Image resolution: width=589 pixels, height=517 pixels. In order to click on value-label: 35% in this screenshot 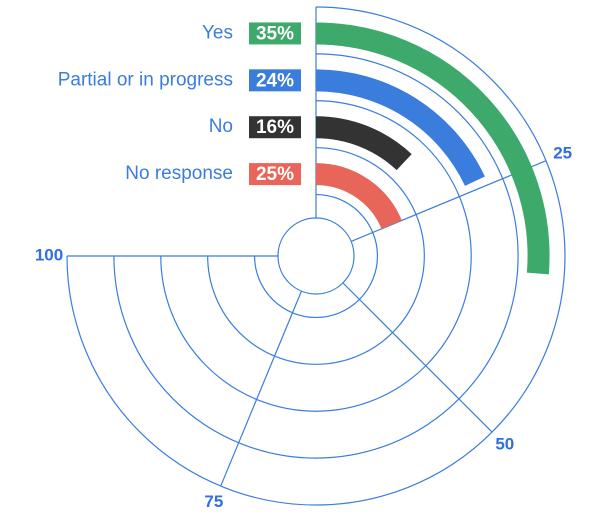, I will do `click(275, 33)`.